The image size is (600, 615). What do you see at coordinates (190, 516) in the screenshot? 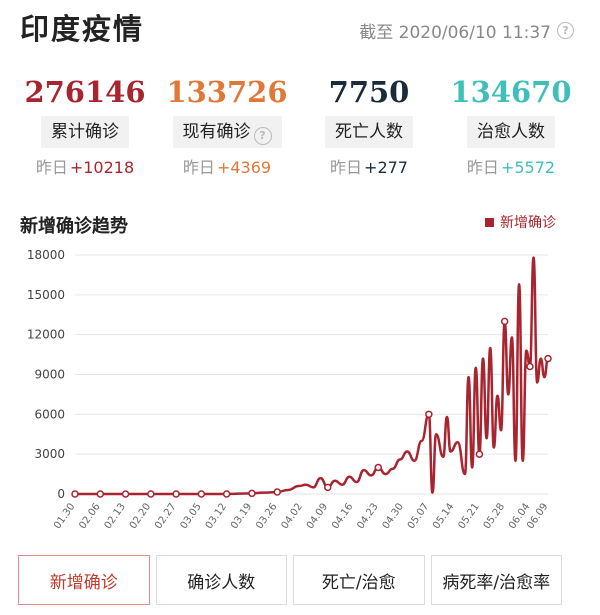
I see `x-tick-label: 03.05` at bounding box center [190, 516].